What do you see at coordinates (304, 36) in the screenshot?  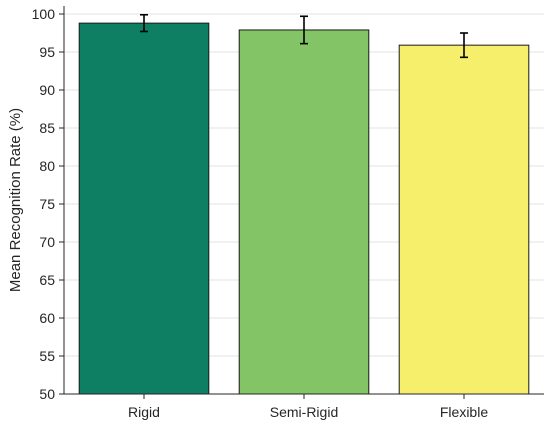 I see `error-bars` at bounding box center [304, 36].